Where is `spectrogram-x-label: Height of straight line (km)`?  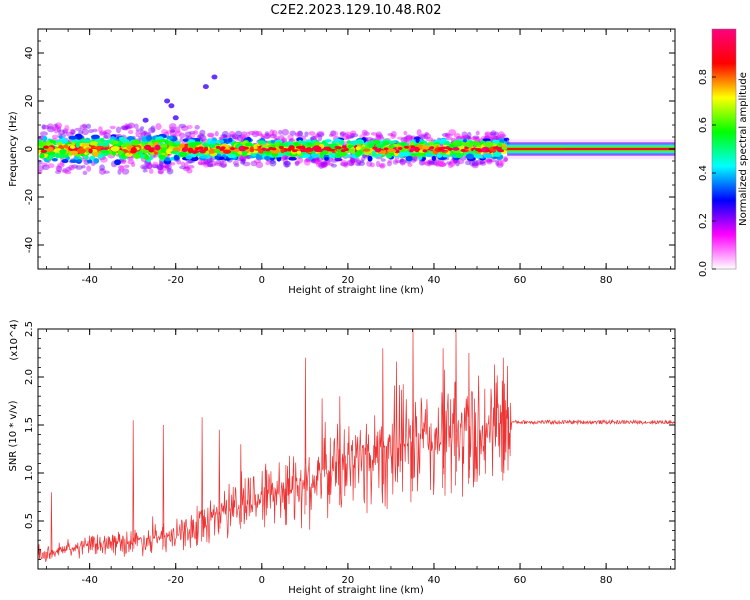 spectrogram-x-label: Height of straight line (km) is located at coordinates (356, 290).